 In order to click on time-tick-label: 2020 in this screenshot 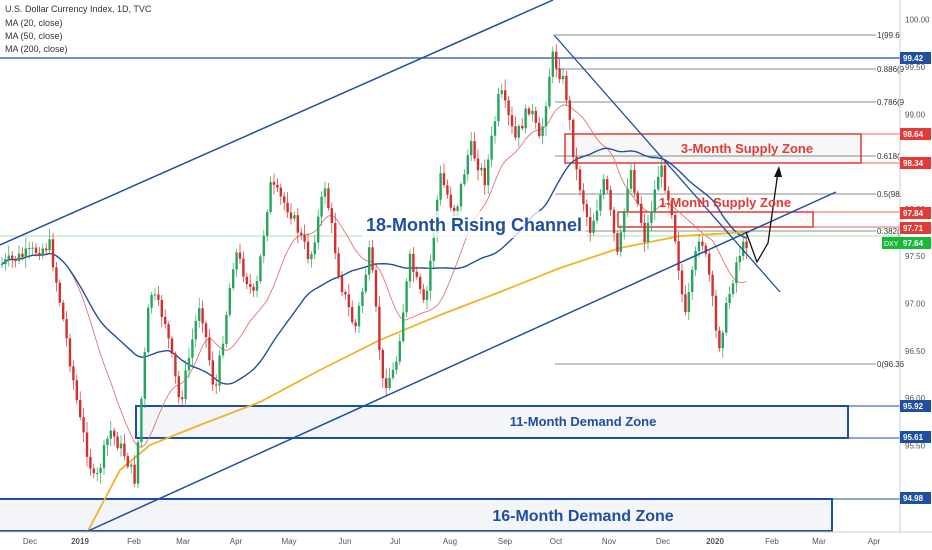, I will do `click(715, 541)`.